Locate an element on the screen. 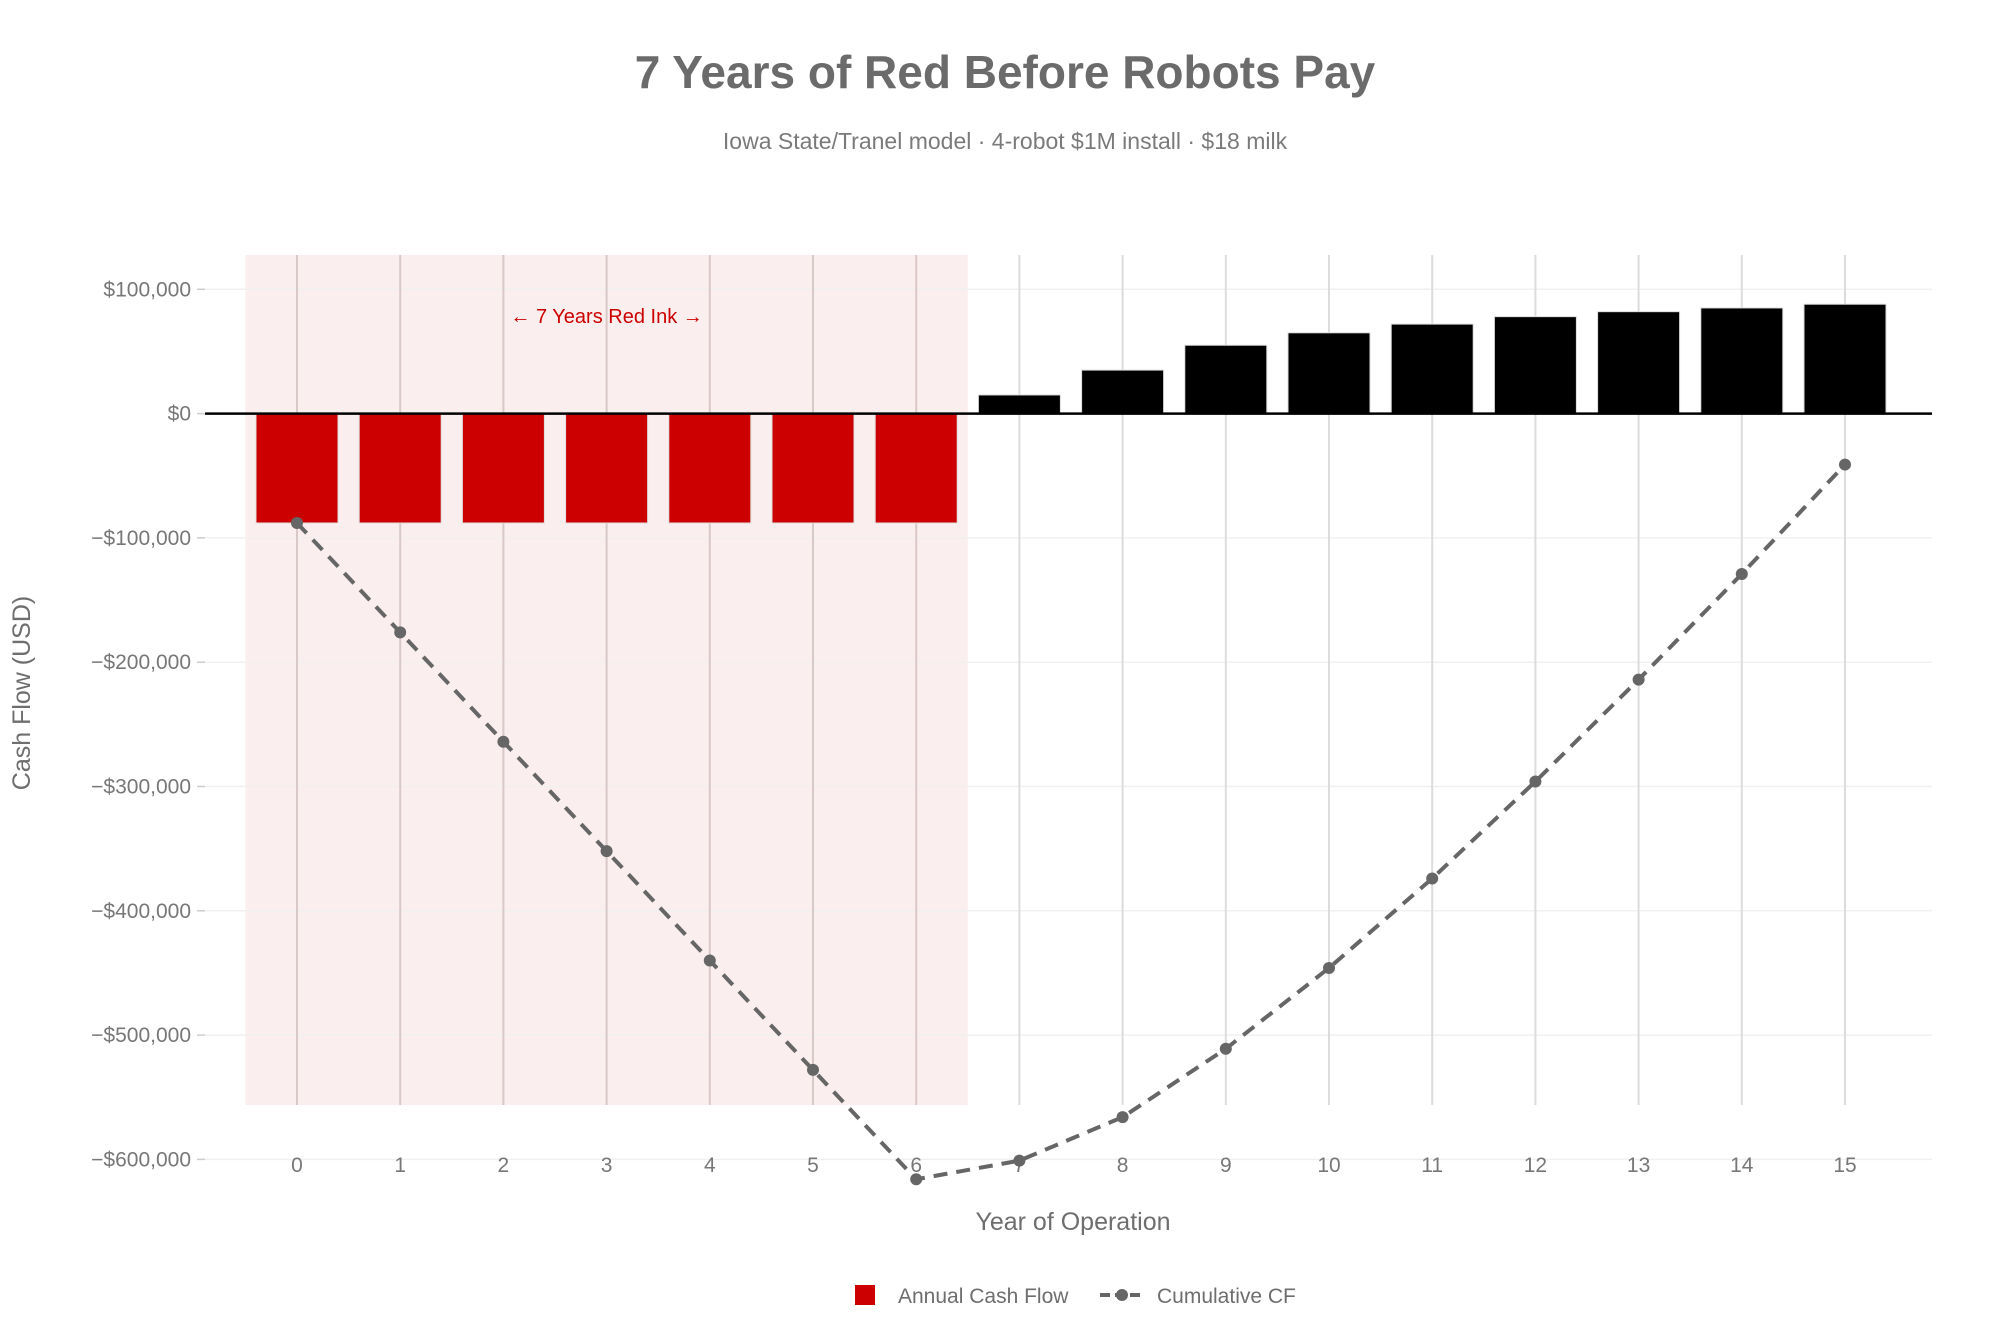 The height and width of the screenshot is (1338, 2000). x-tick-label: 9 is located at coordinates (1226, 1165).